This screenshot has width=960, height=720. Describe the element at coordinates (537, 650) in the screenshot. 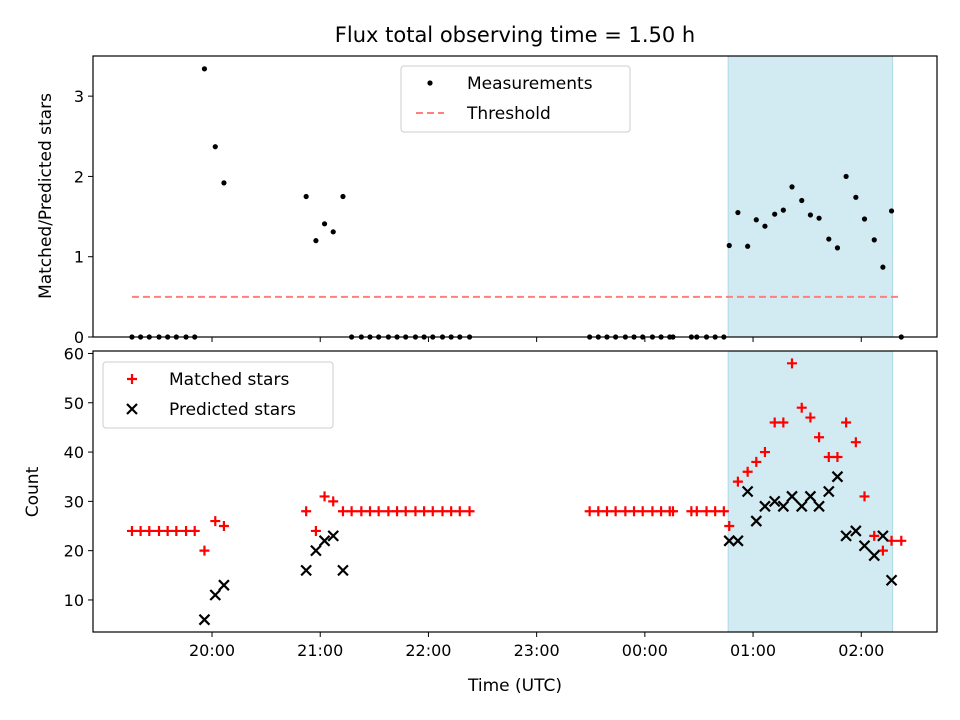

I see `x-tick-label: 23:00` at that location.